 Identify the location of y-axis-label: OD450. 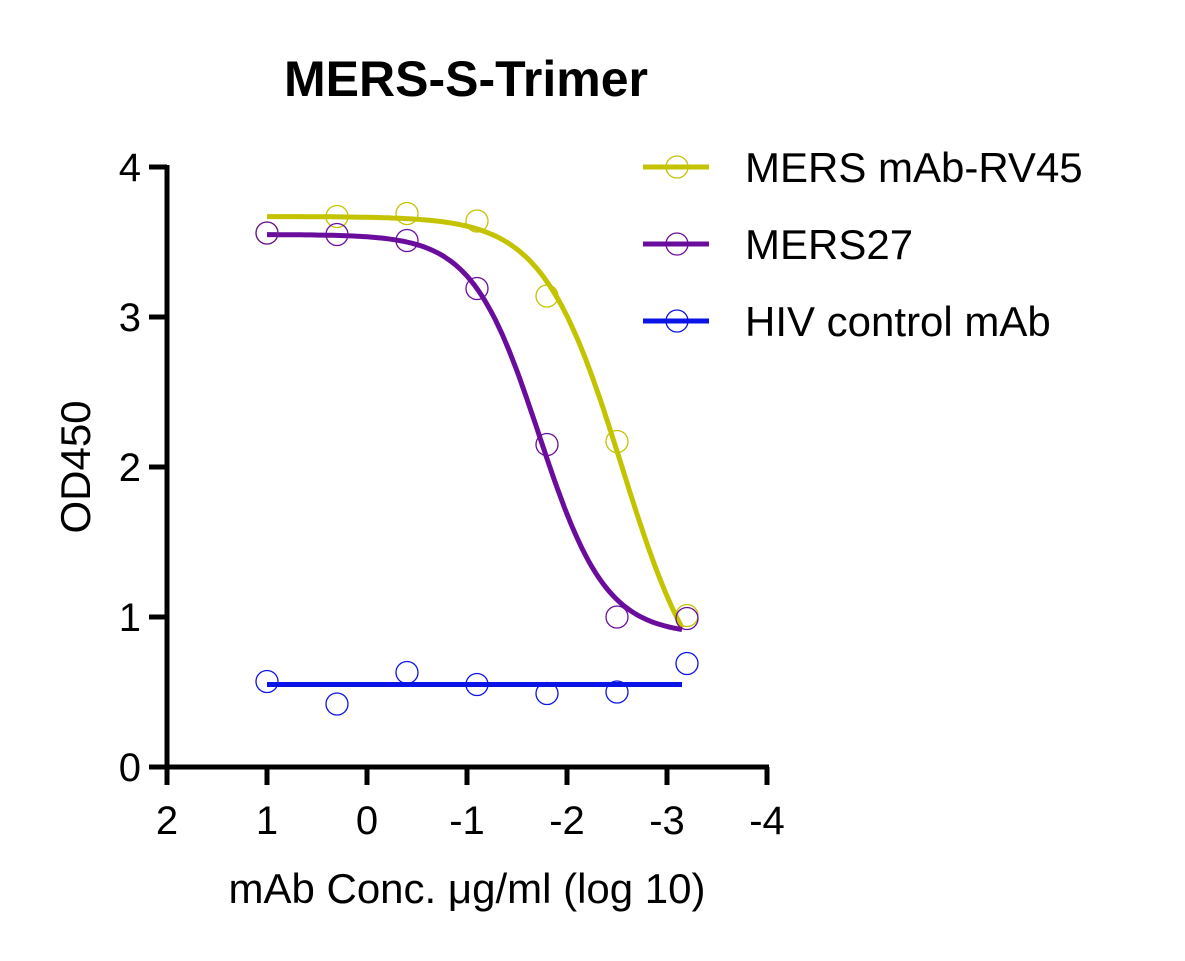
(75, 466).